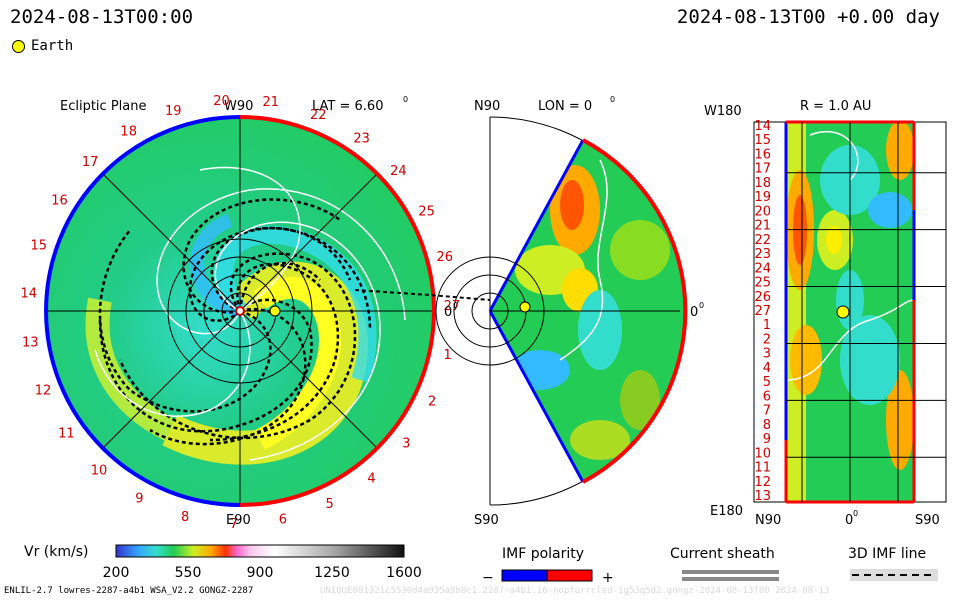  Describe the element at coordinates (569, 575) in the screenshot. I see `imf-polarity-positive-swatch` at that location.